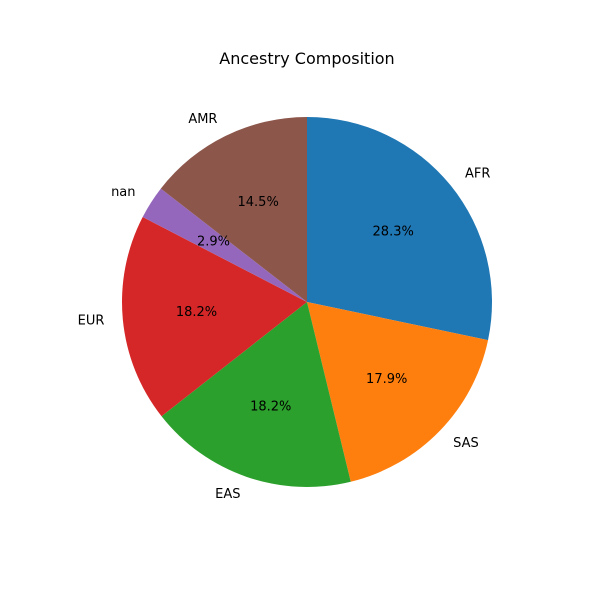 This screenshot has width=600, height=600. Describe the element at coordinates (202, 119) in the screenshot. I see `slice-label-amr: AMR` at that location.